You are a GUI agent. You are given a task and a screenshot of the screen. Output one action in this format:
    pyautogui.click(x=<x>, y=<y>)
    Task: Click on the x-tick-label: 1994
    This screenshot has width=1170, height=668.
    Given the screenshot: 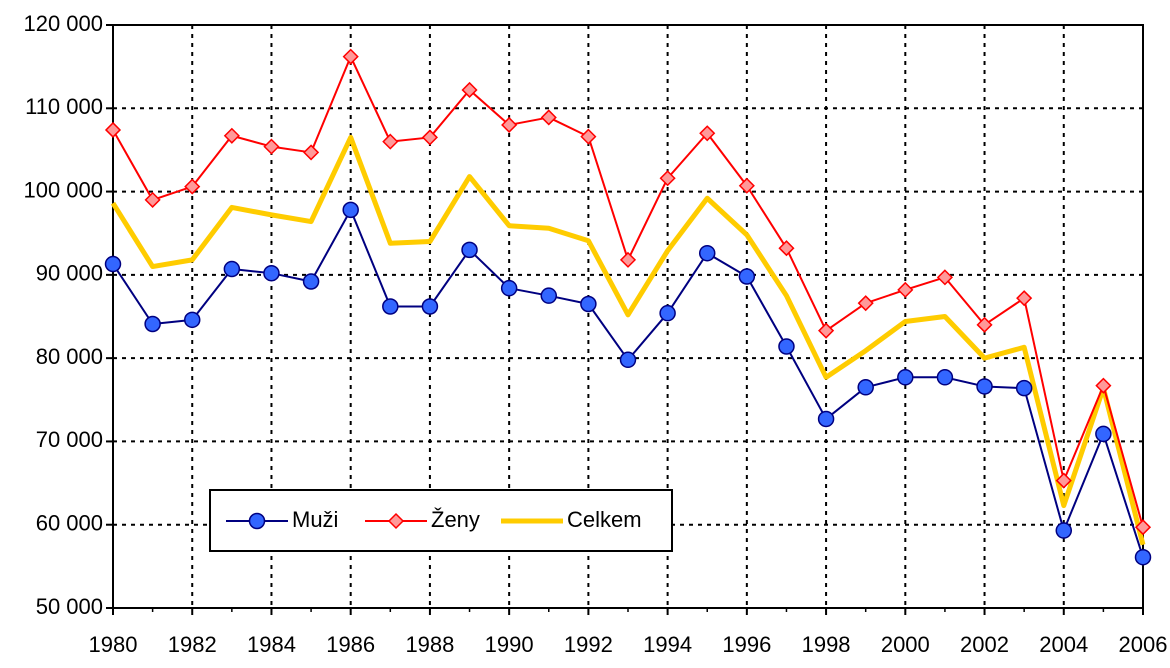 What is the action you would take?
    pyautogui.click(x=667, y=644)
    